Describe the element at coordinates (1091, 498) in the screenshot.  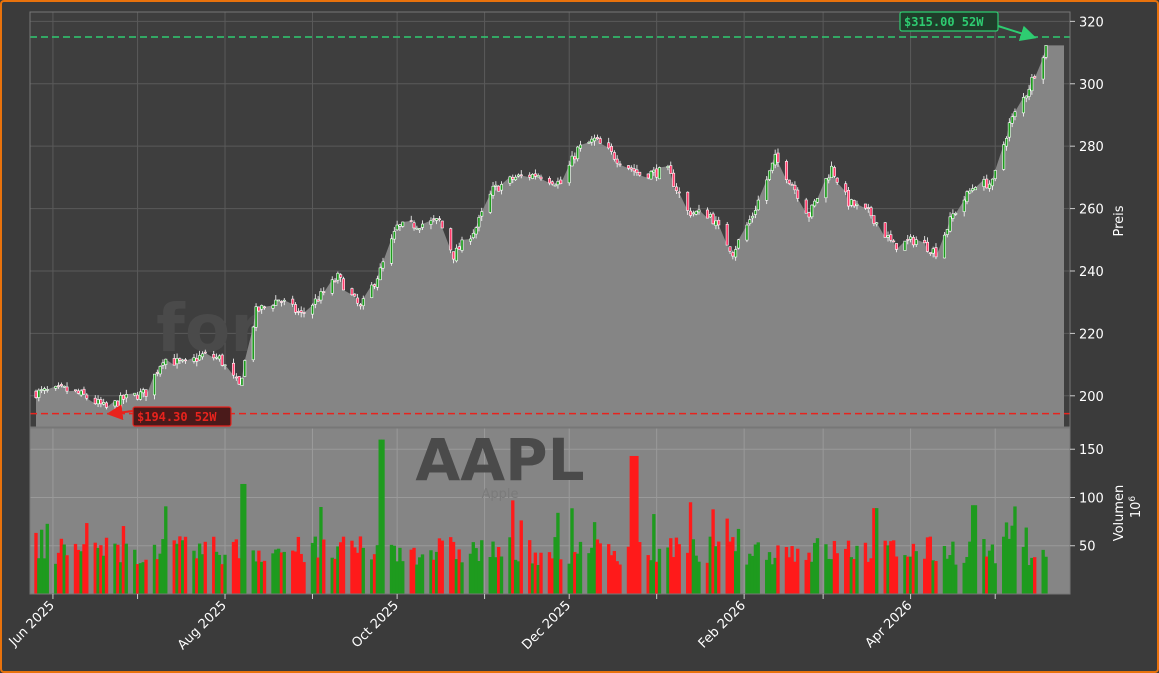
I see `volume-tick-label: 100` at that location.